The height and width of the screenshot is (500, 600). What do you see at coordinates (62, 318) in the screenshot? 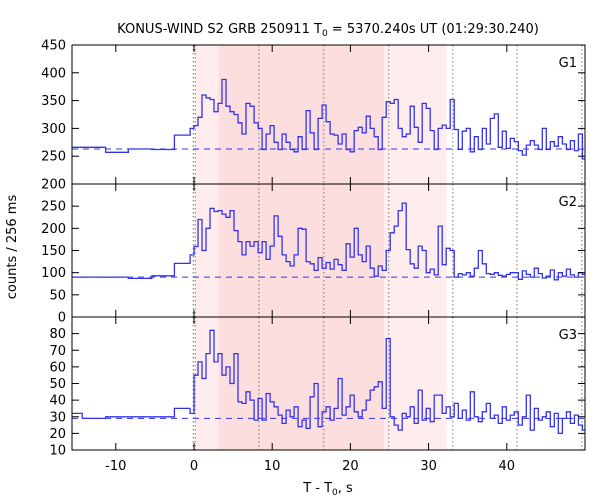
I see `y-tick-label: 0` at bounding box center [62, 318].